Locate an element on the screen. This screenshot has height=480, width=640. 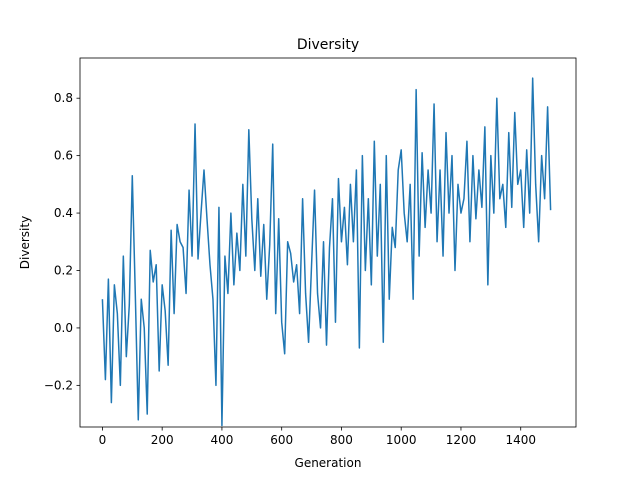
chart-title: Diversity is located at coordinates (328, 45).